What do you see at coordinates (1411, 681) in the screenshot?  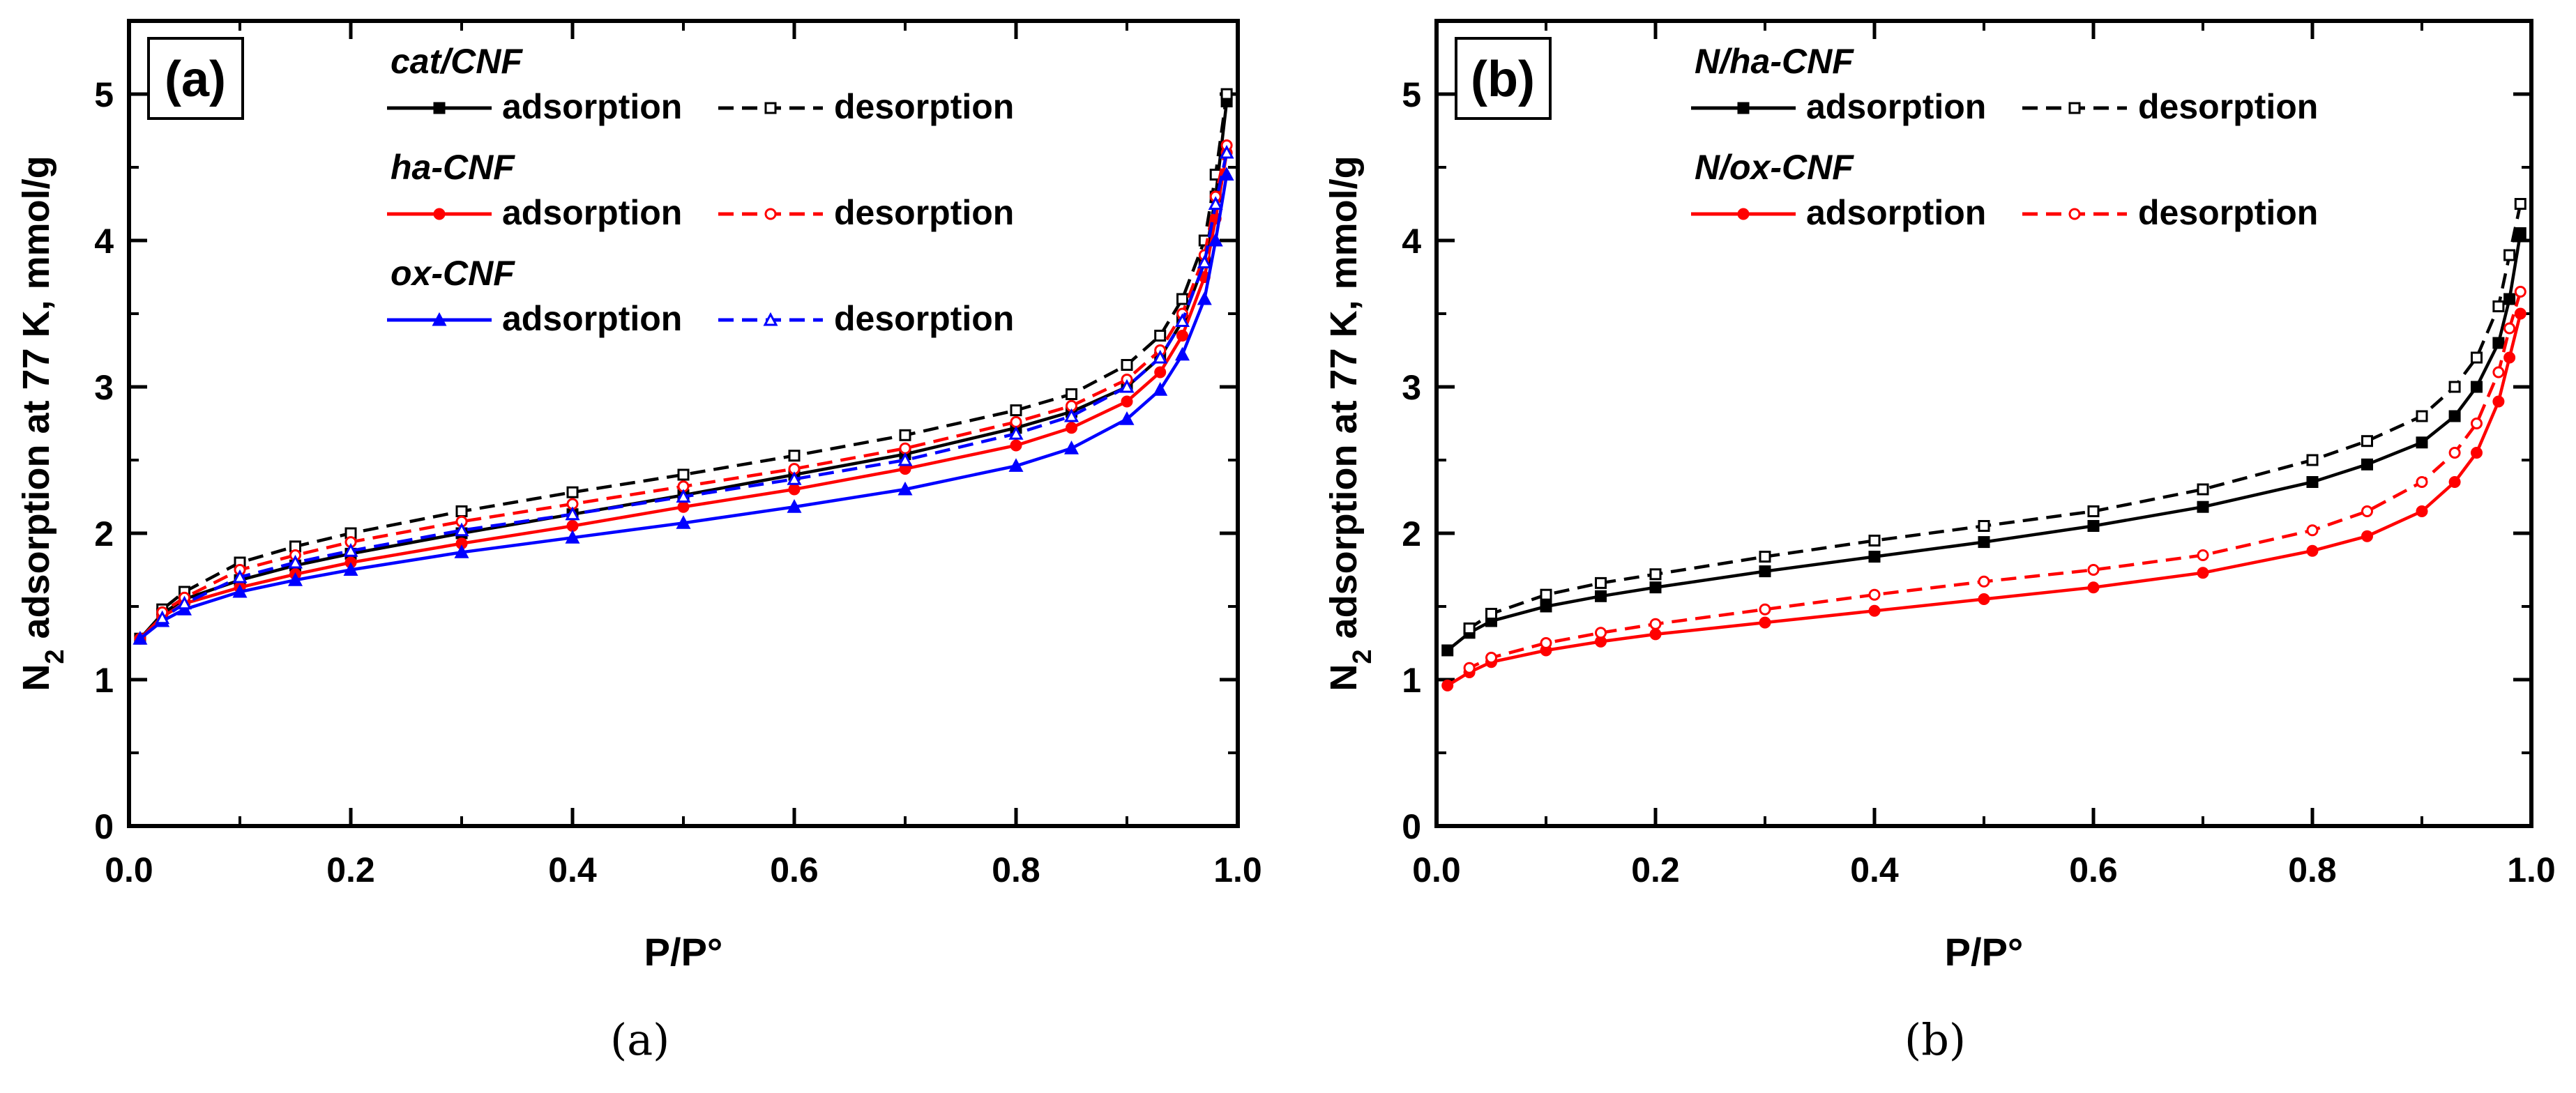 I see `panel-b-y-tick-label: 1` at bounding box center [1411, 681].